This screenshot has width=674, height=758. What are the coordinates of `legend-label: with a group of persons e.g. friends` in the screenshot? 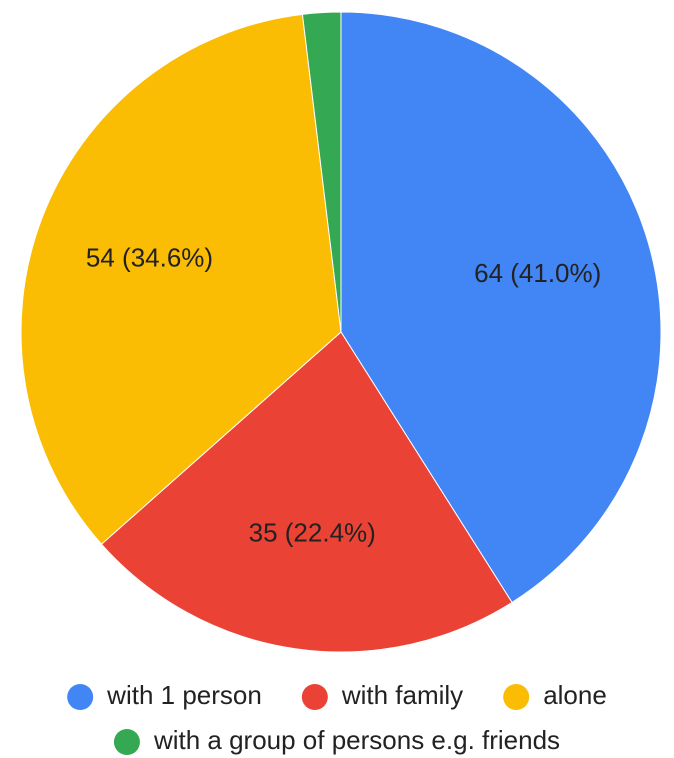 It's located at (356, 740).